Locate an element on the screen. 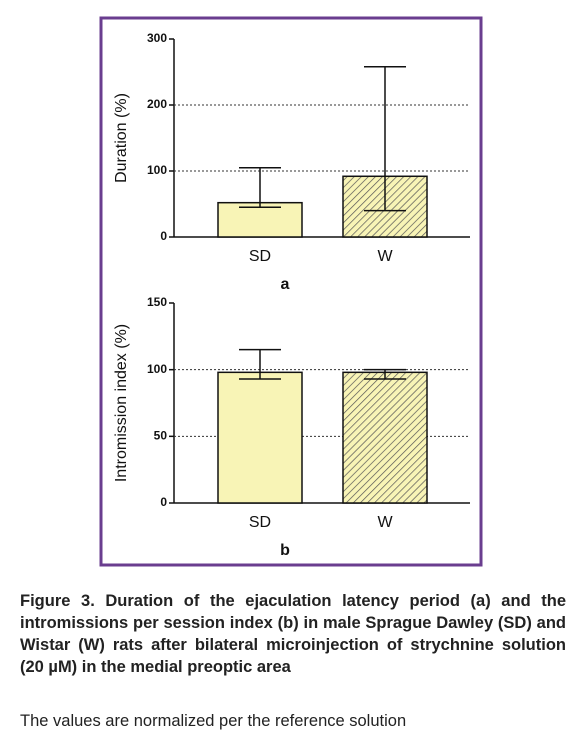  y-tick-label: 150 is located at coordinates (157, 302).